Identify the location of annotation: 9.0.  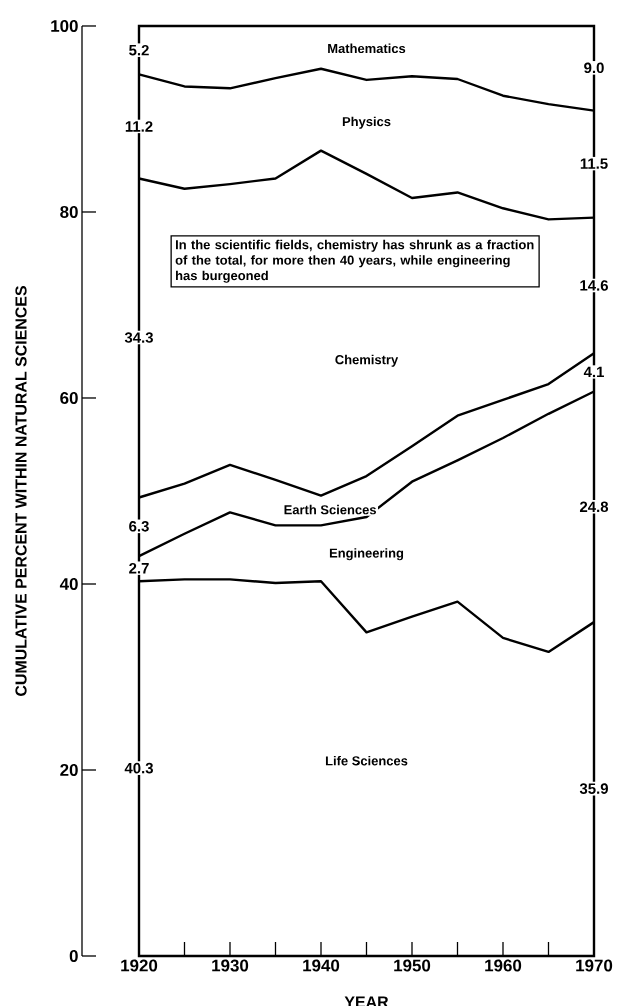
(594, 68).